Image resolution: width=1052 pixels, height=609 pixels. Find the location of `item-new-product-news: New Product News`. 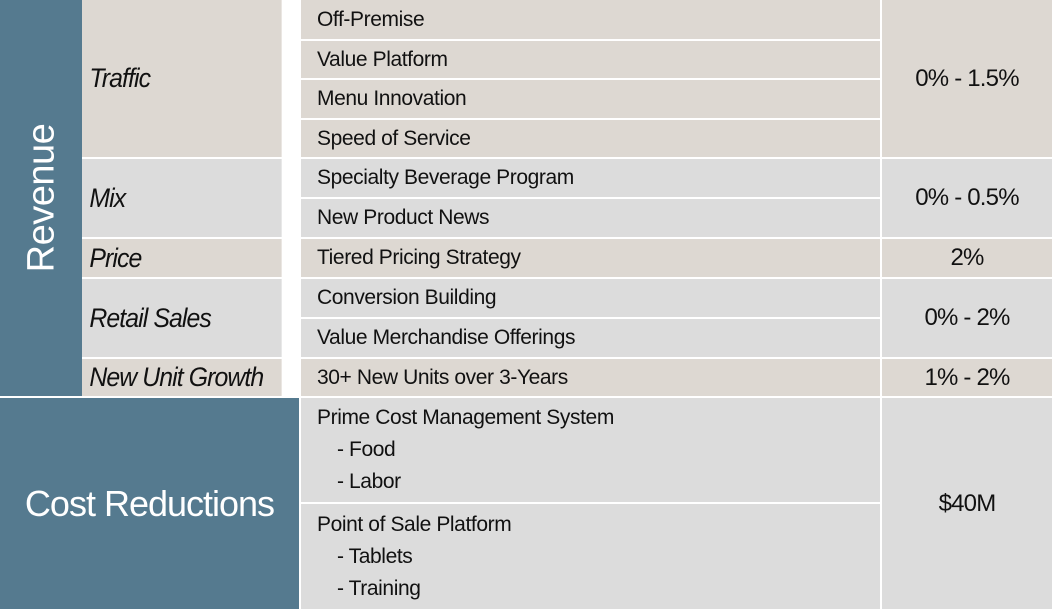

item-new-product-news: New Product News is located at coordinates (590, 218).